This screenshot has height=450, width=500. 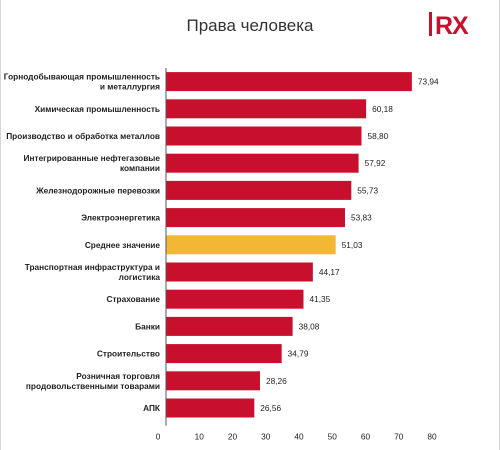 What do you see at coordinates (250, 25) in the screenshot?
I see `chart-title: Права человека` at bounding box center [250, 25].